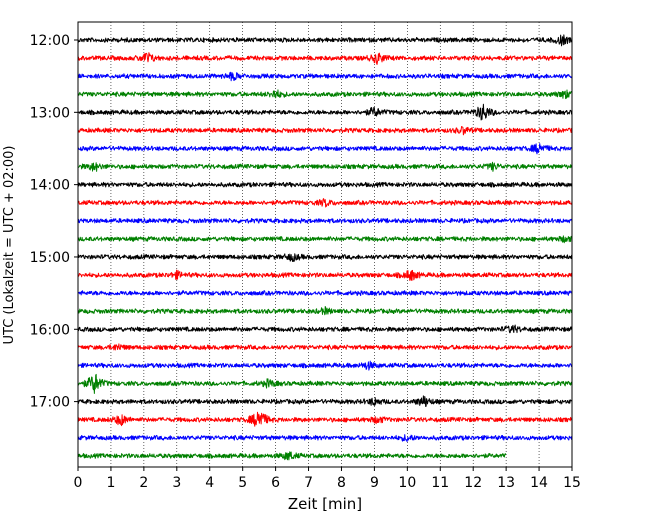  What do you see at coordinates (209, 483) in the screenshot?
I see `x-tick-label: 4` at bounding box center [209, 483].